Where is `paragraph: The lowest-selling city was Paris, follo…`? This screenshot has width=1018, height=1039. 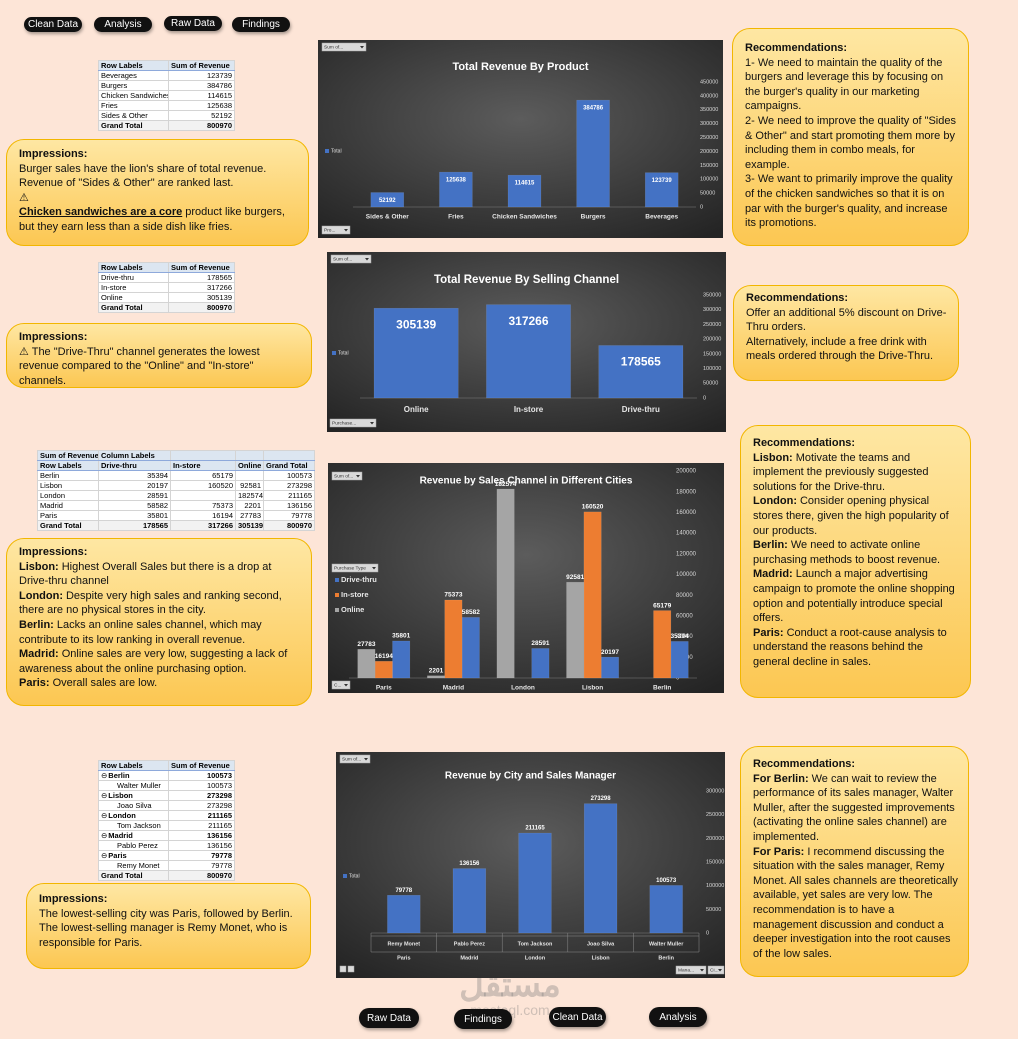 paragraph: The lowest-selling city was Paris, follo… is located at coordinates (166, 913).